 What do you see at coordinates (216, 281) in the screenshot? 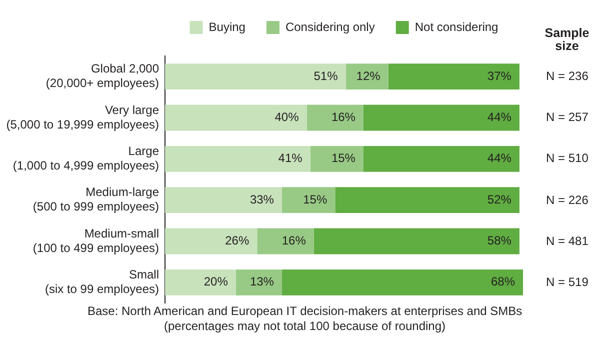
I see `data-label: 20%` at bounding box center [216, 281].